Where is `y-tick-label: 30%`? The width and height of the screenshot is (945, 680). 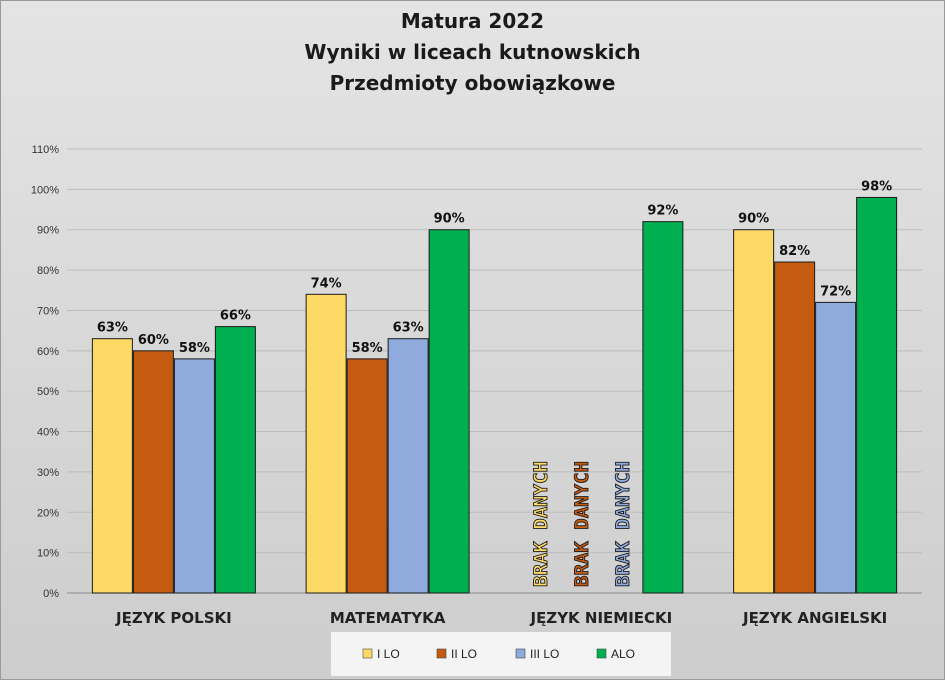
y-tick-label: 30% is located at coordinates (48, 473).